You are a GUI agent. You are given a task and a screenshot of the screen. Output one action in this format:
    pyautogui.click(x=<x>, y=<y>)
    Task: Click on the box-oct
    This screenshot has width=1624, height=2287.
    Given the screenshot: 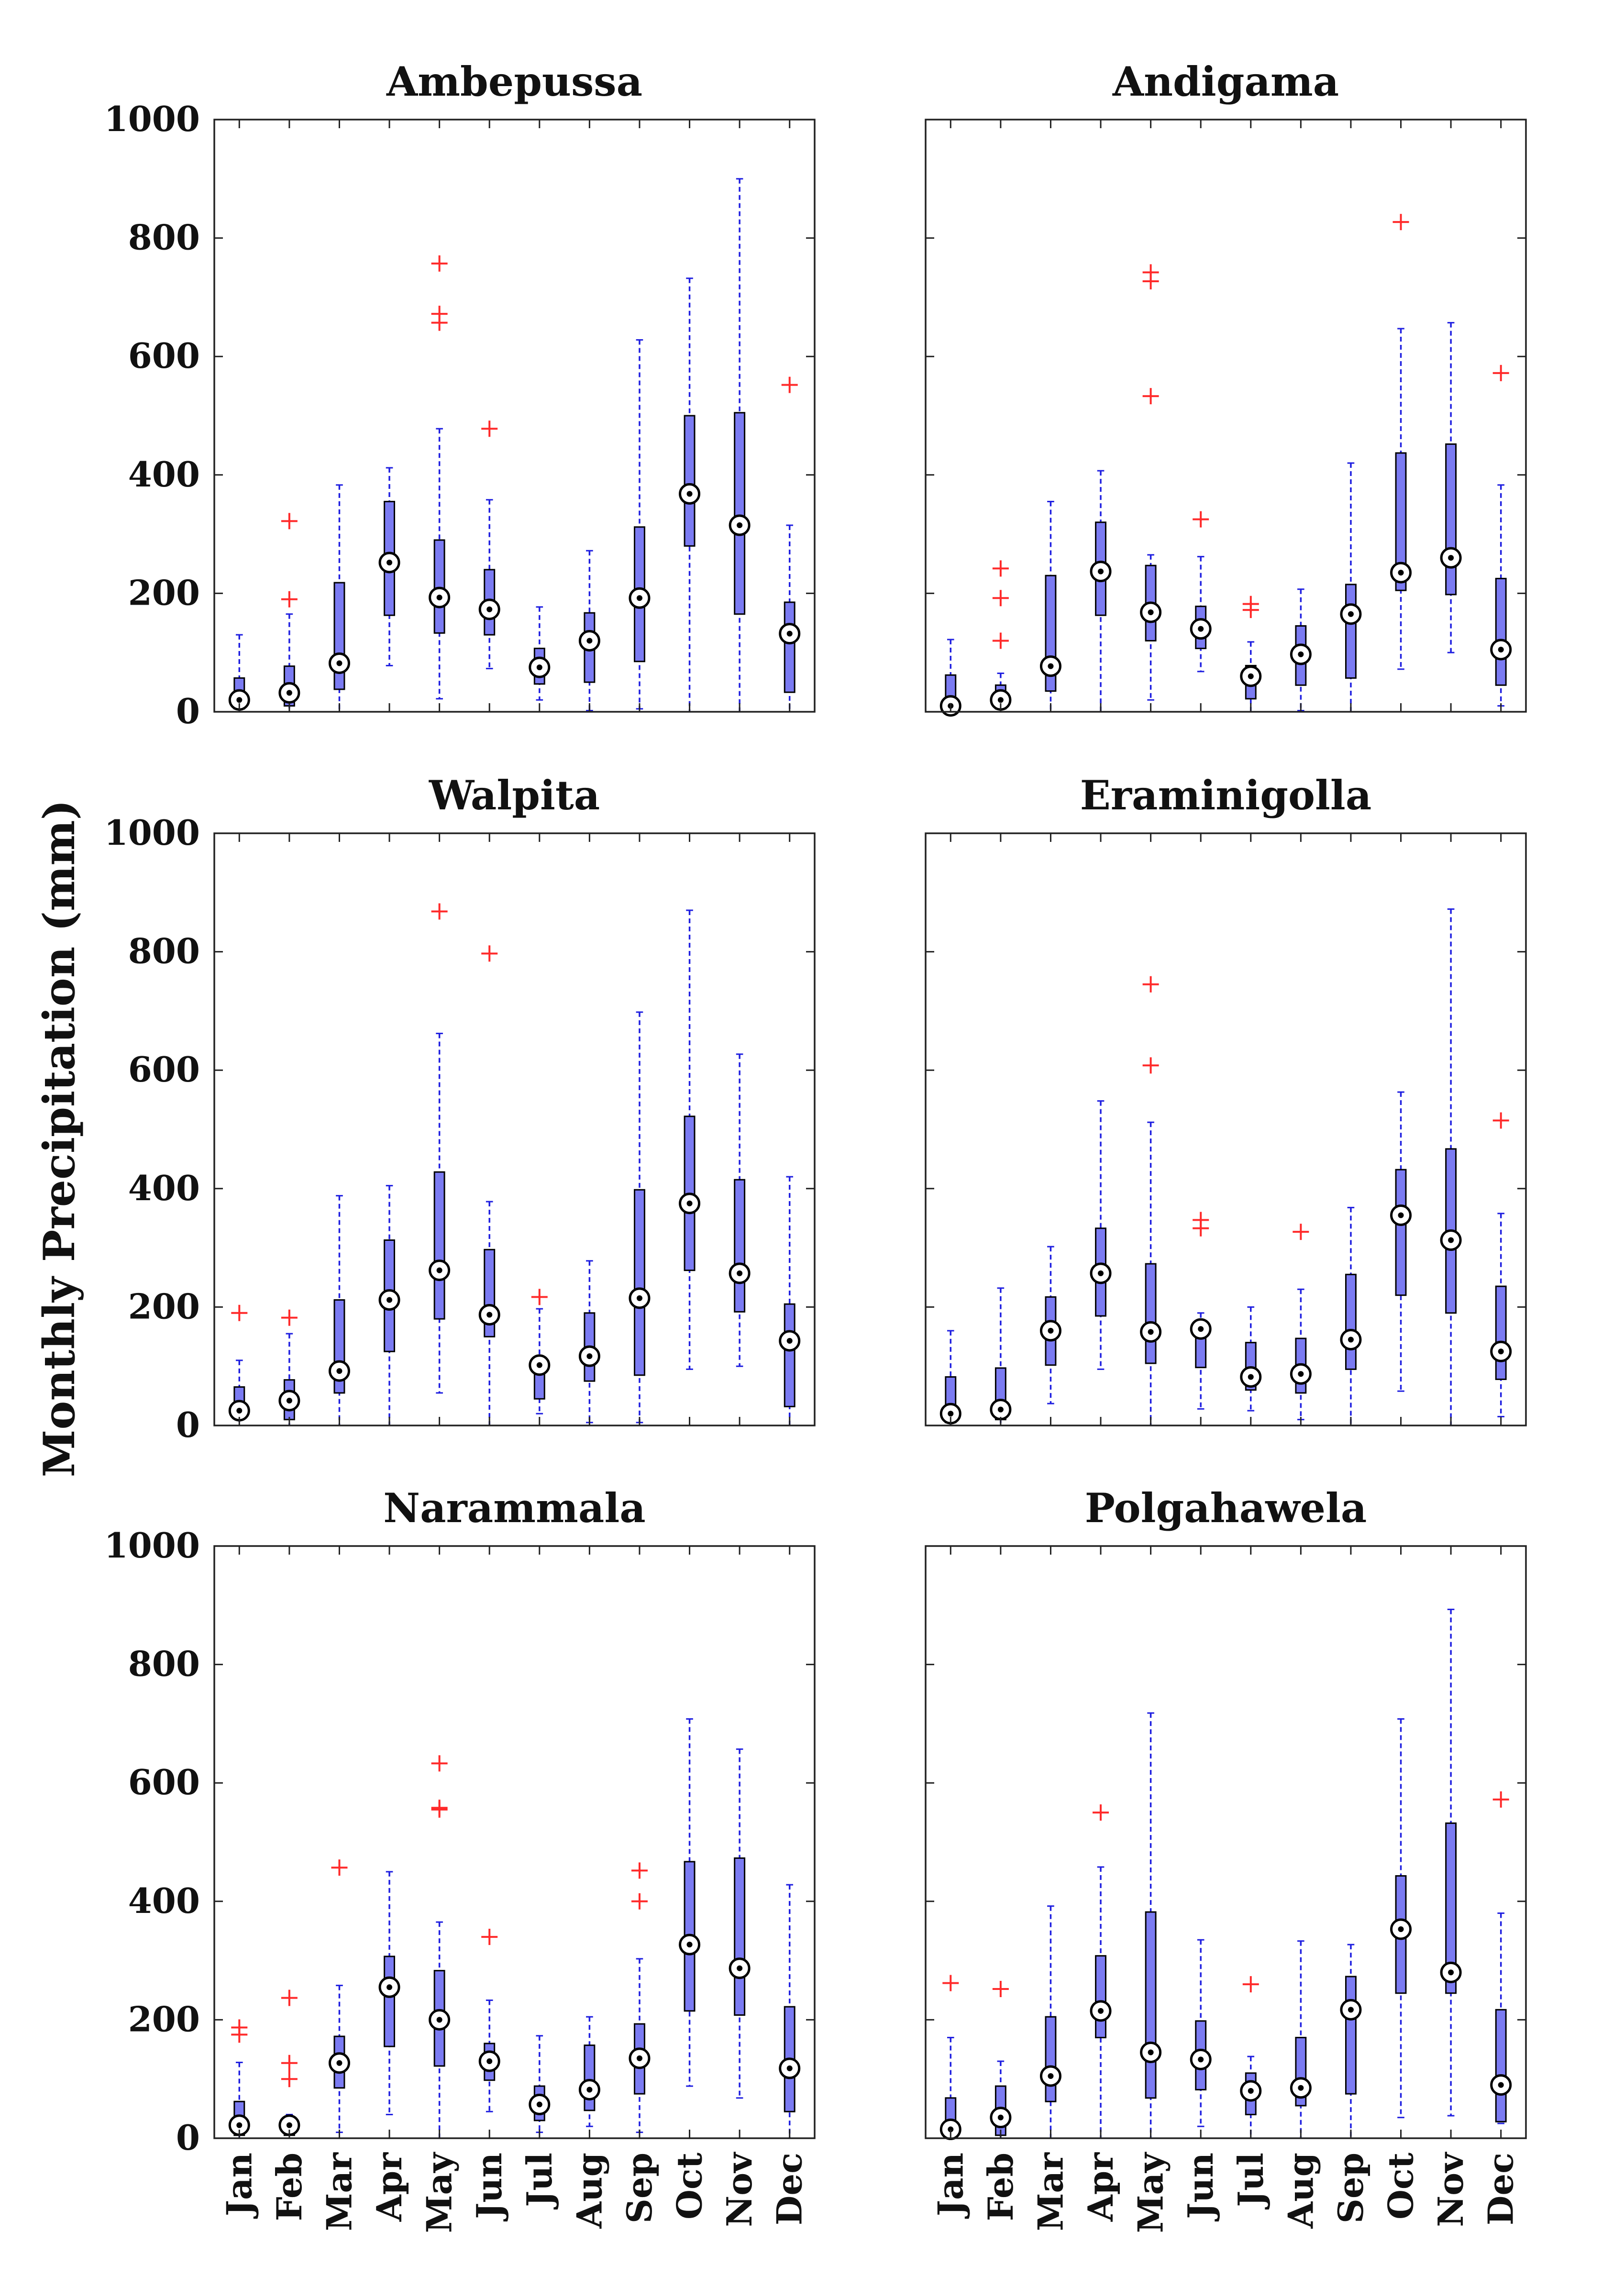 What is the action you would take?
    pyautogui.click(x=690, y=1139)
    